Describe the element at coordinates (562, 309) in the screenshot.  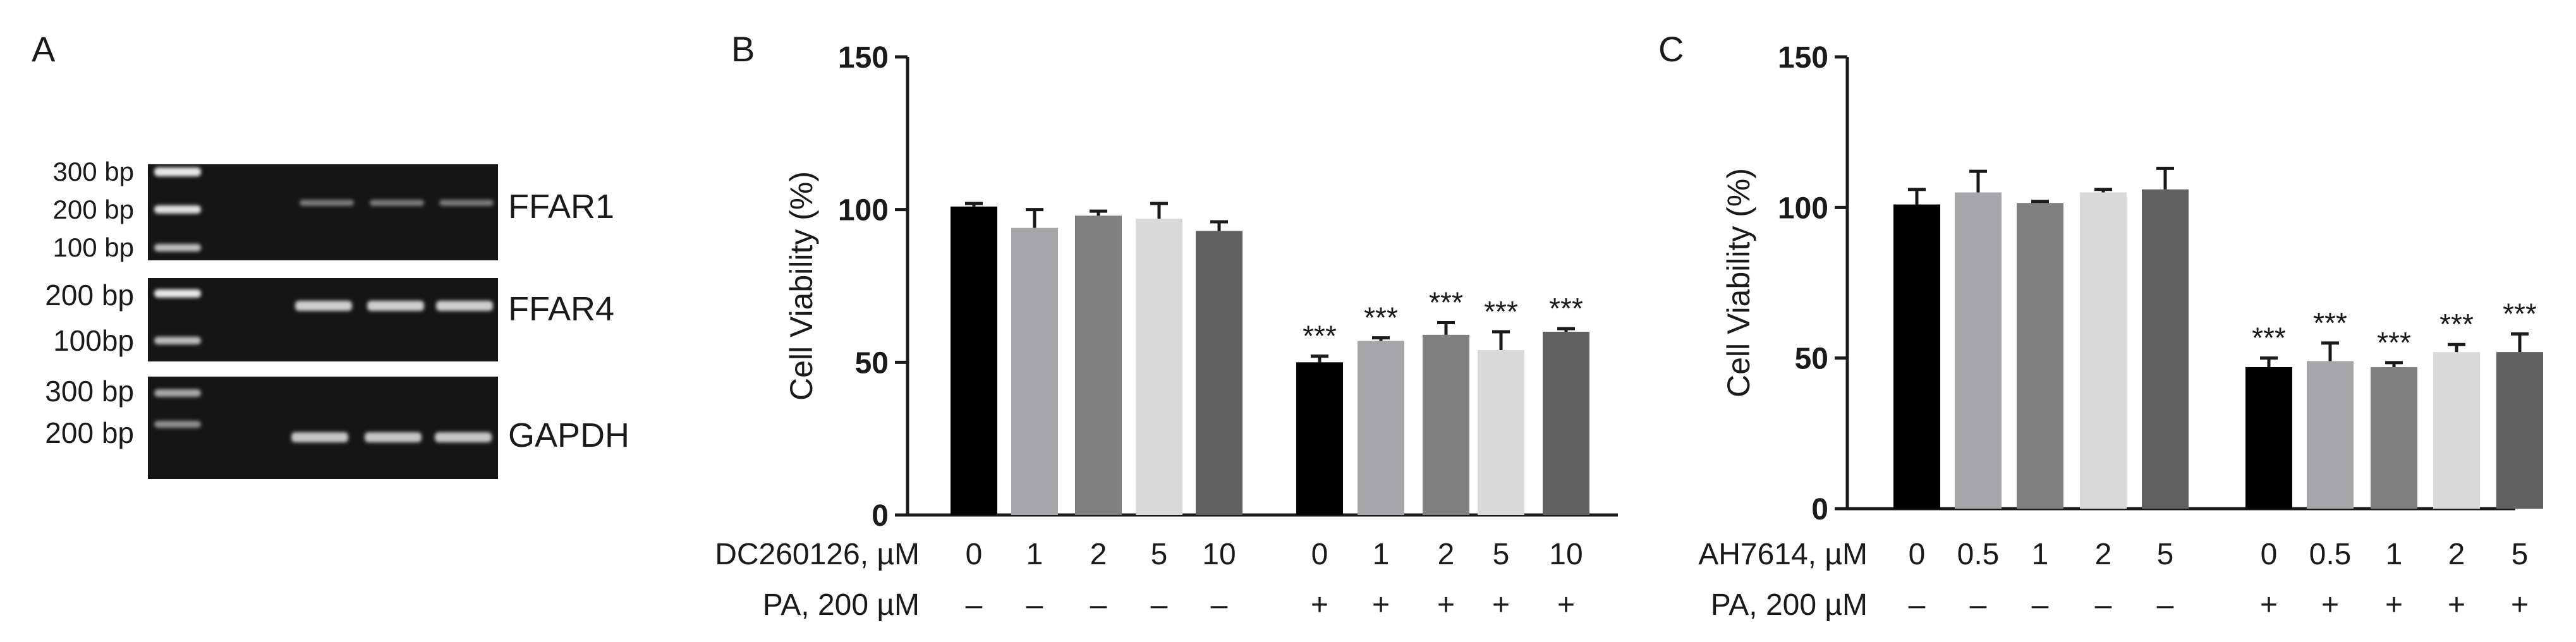
I see `gene-label-ffar4: FFAR4` at that location.